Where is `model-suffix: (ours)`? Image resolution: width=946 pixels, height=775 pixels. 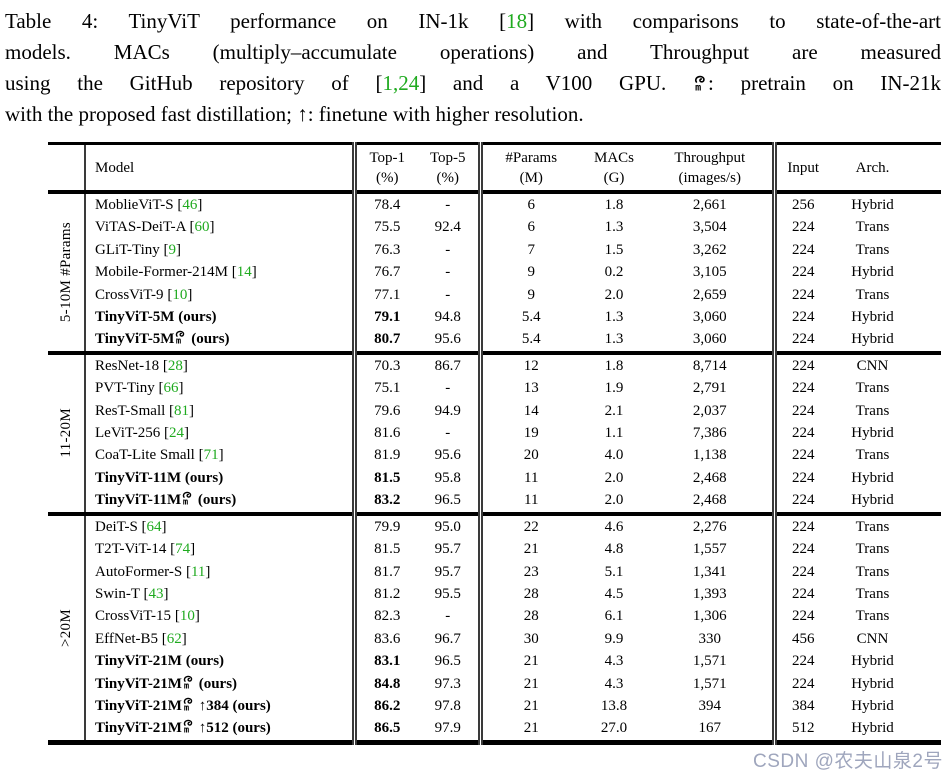
model-suffix: (ours) is located at coordinates (195, 317).